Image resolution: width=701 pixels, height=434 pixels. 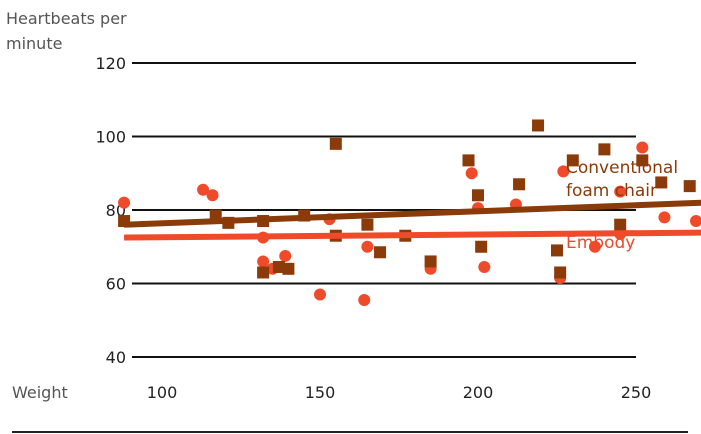 What do you see at coordinates (622, 168) in the screenshot?
I see `series-label-conventional-line-1: Conventional` at bounding box center [622, 168].